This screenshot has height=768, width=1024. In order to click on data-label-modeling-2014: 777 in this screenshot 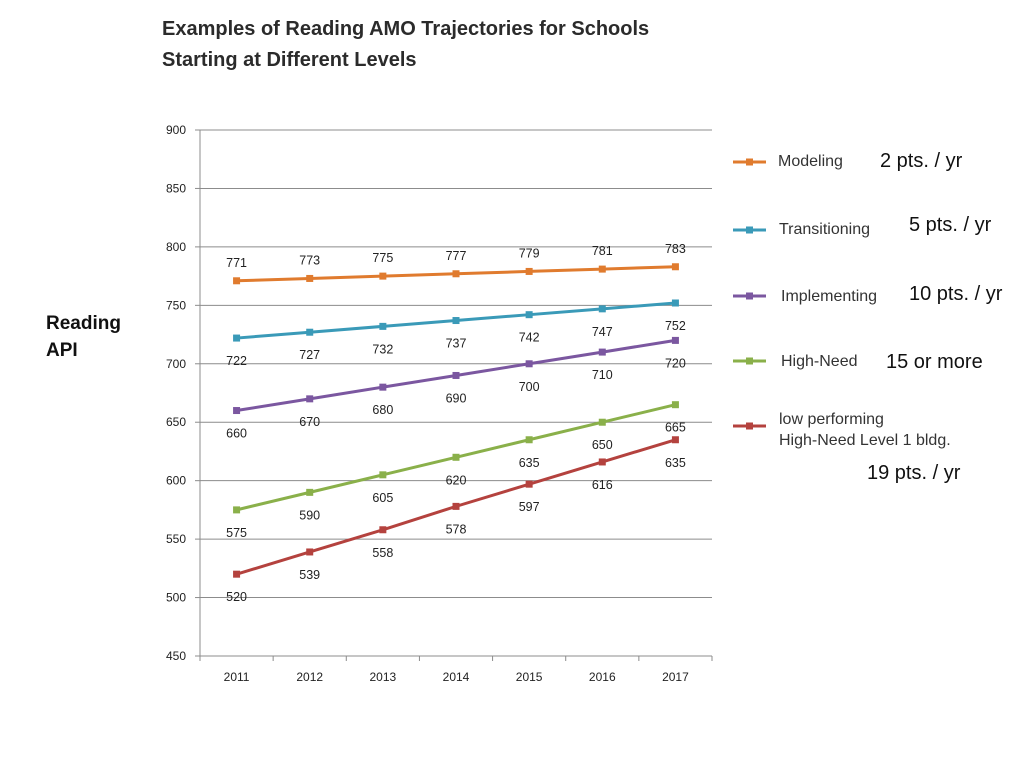, I will do `click(456, 256)`.